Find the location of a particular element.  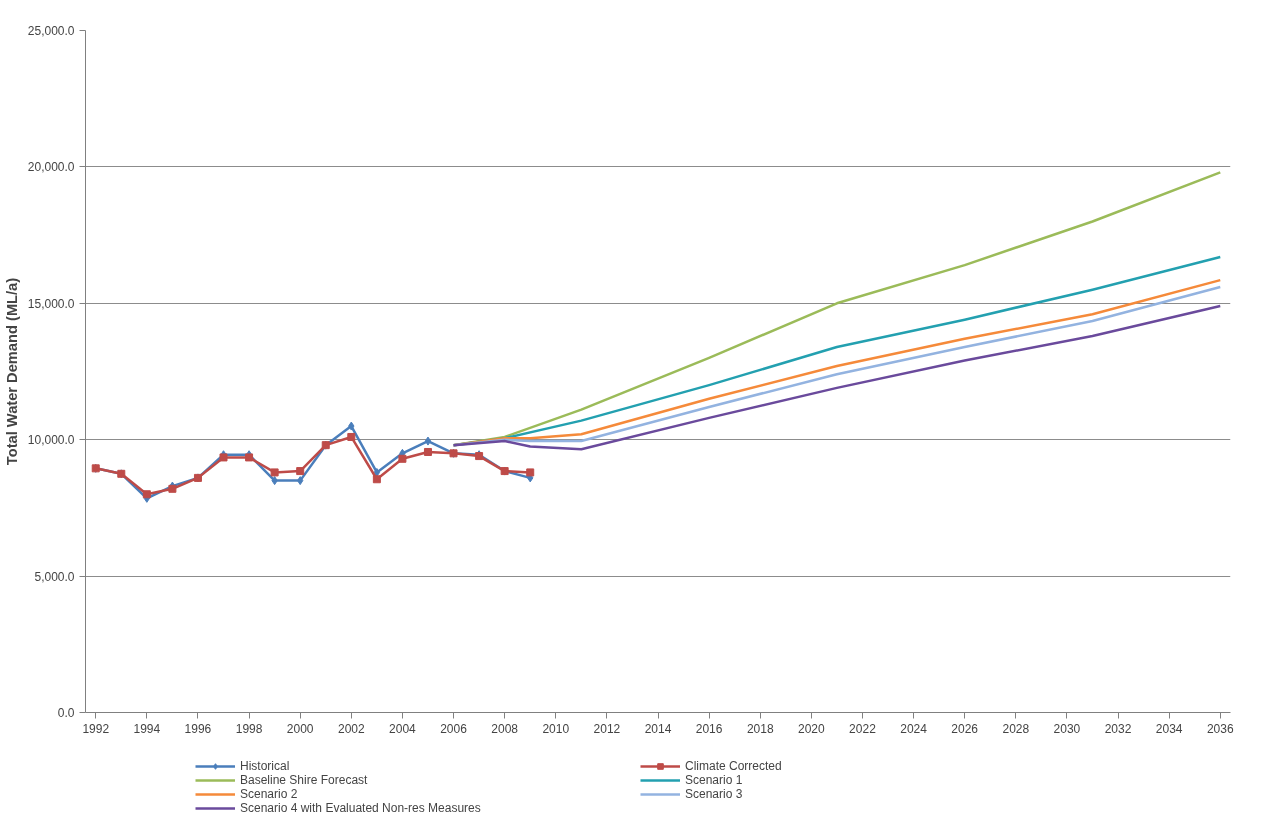

x-tick-label: 2008 is located at coordinates (505, 728).